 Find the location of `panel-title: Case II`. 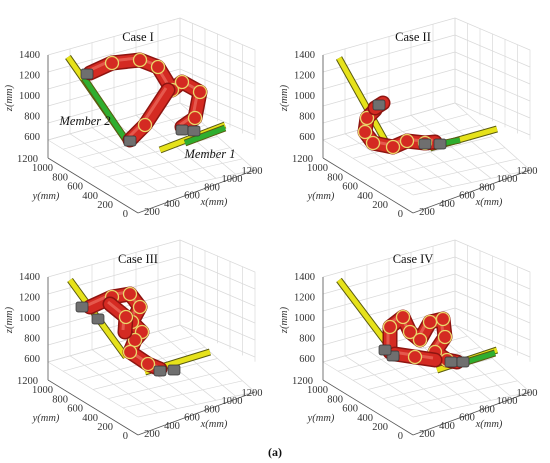

panel-title: Case II is located at coordinates (413, 37).